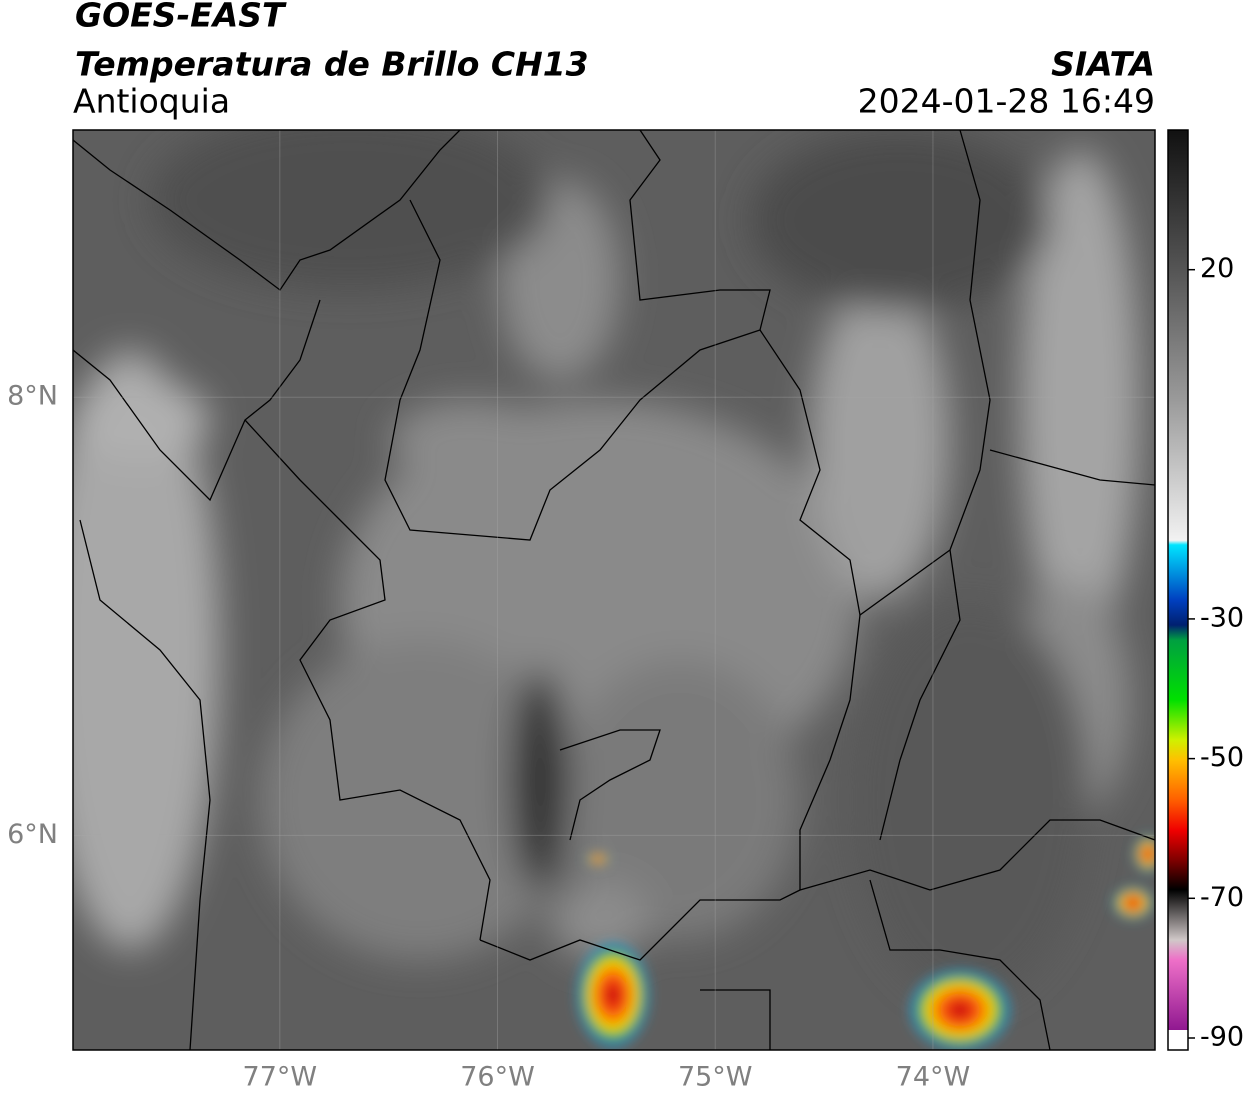  Describe the element at coordinates (181, 17) in the screenshot. I see `satellite: GOES-EAST` at that location.